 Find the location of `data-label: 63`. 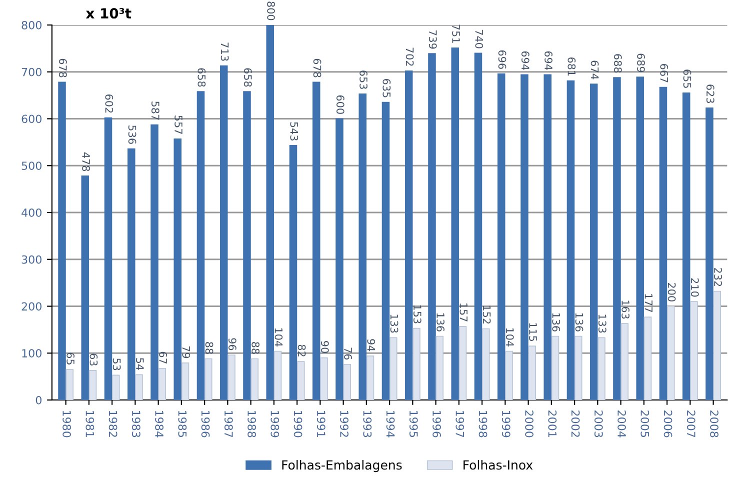

data-label: 63 is located at coordinates (94, 360).